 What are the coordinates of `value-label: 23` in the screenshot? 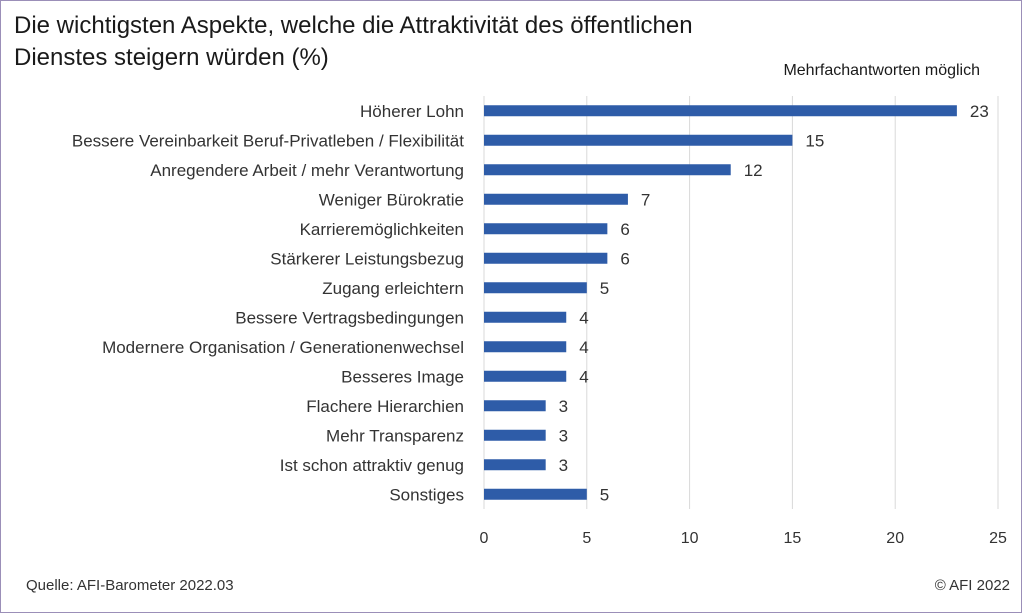 It's located at (979, 111).